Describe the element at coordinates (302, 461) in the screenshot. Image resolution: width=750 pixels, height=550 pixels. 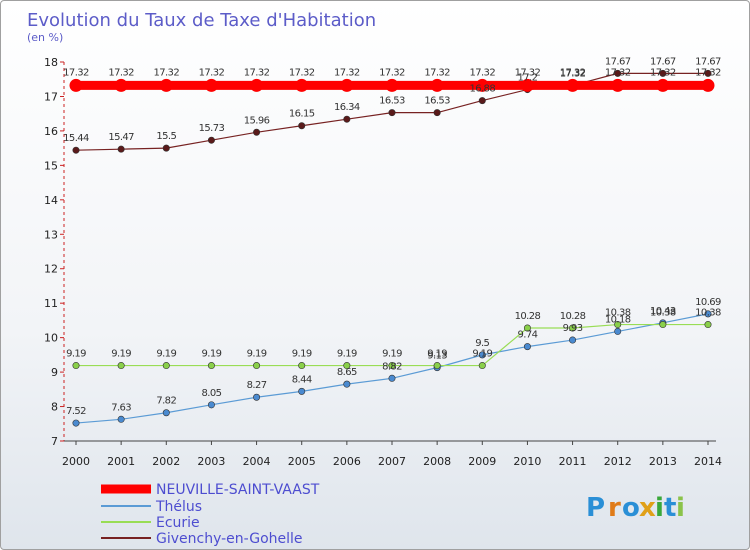
I see `x-tick-label: 2005` at that location.